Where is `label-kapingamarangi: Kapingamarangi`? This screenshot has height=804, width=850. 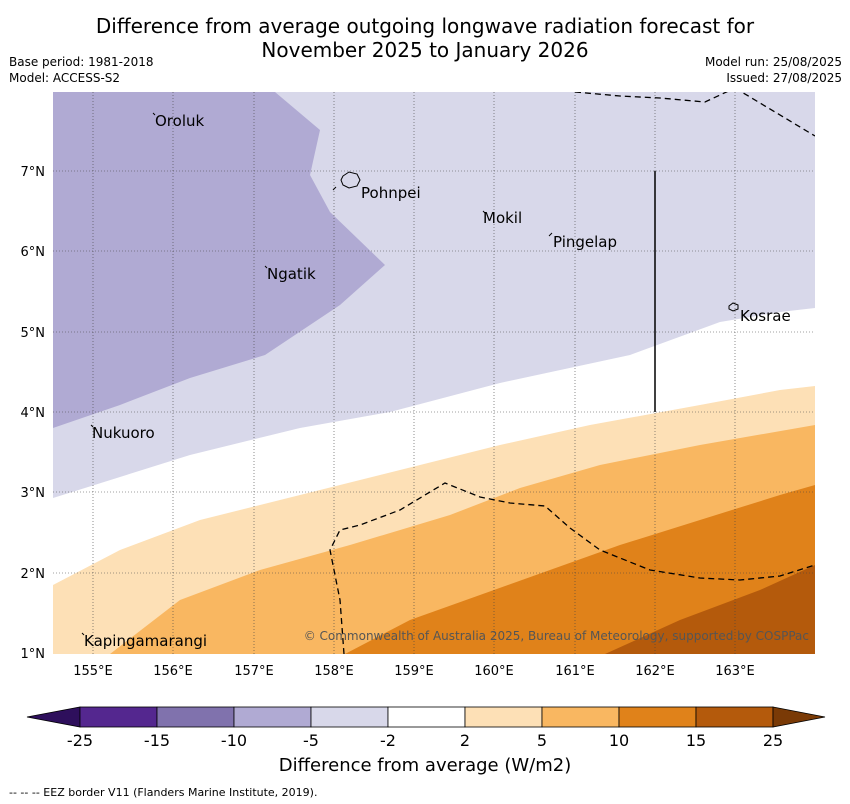 label-kapingamarangi: Kapingamarangi is located at coordinates (145, 641).